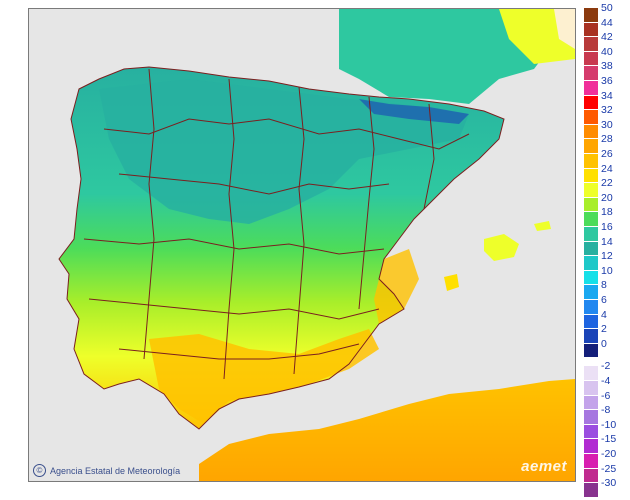  What do you see at coordinates (607, 168) in the screenshot?
I see `legend-label-pos-11: 24` at bounding box center [607, 168].